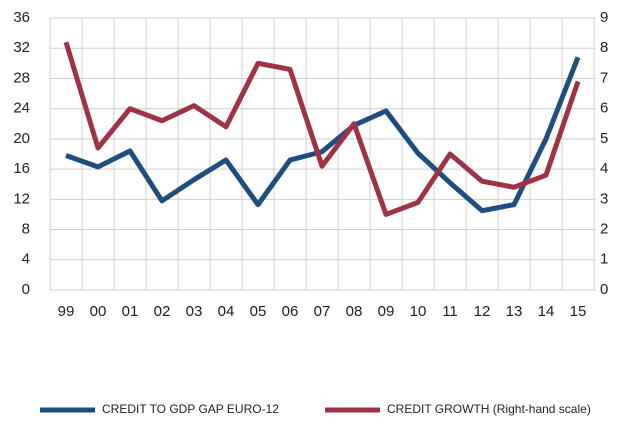  I want to click on y2-tick-label: 6, so click(604, 108).